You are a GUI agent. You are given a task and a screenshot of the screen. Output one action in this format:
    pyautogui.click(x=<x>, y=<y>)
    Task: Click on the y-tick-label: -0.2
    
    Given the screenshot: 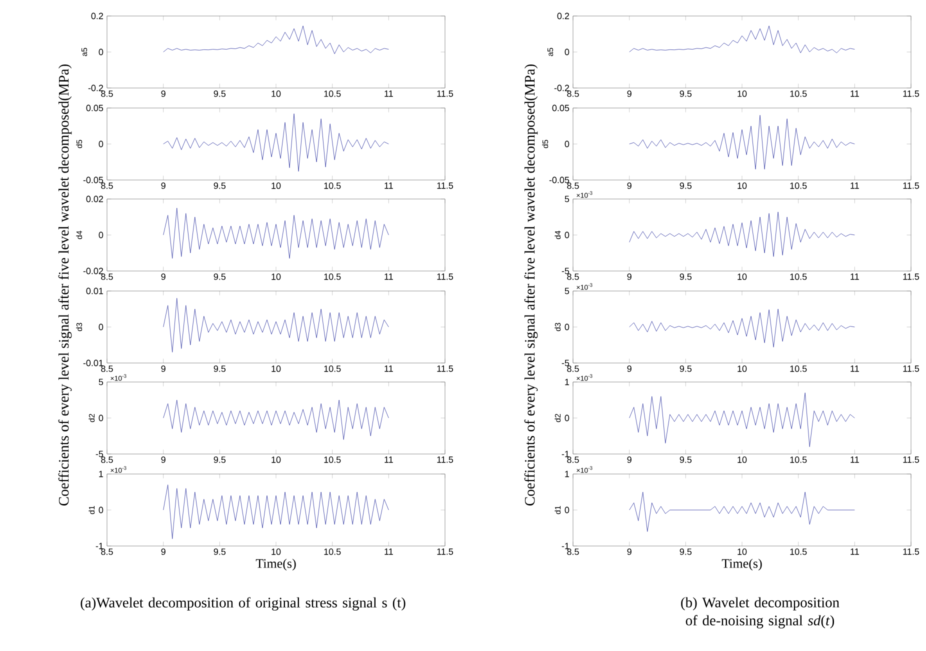 What is the action you would take?
    pyautogui.click(x=96, y=88)
    